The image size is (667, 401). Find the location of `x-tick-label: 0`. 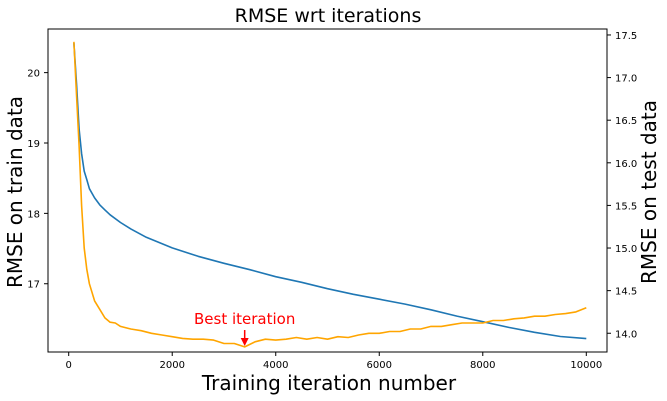

x-tick-label: 0 is located at coordinates (69, 365).